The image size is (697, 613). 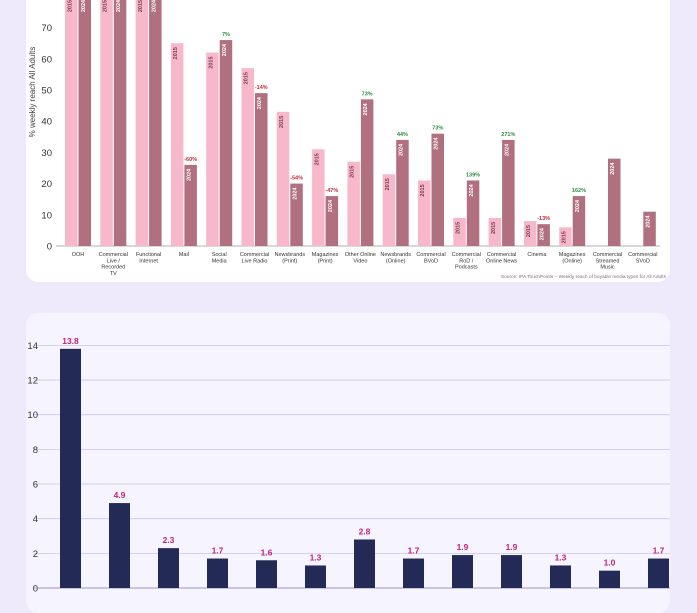 I want to click on category-label: Social, so click(x=219, y=255).